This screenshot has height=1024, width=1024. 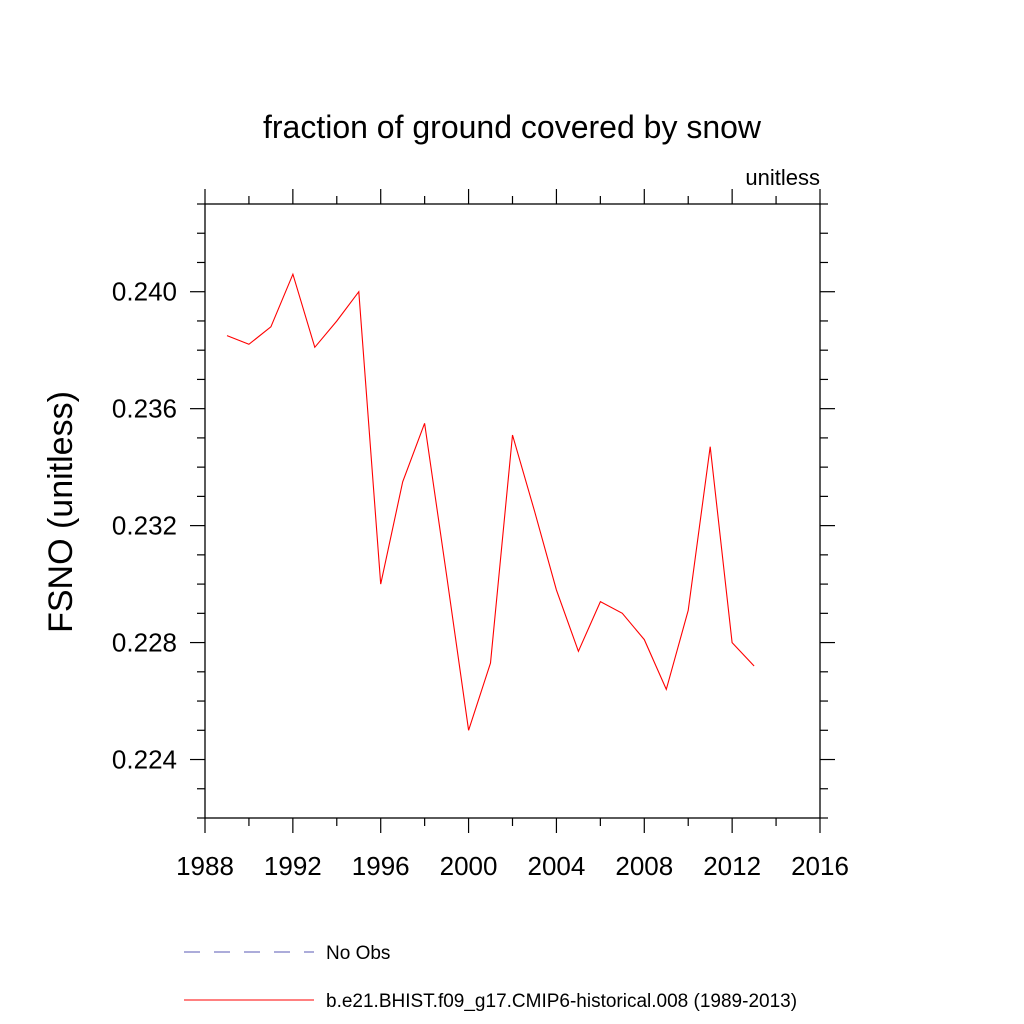 I want to click on y-tick-label: 0.236, so click(x=144, y=409).